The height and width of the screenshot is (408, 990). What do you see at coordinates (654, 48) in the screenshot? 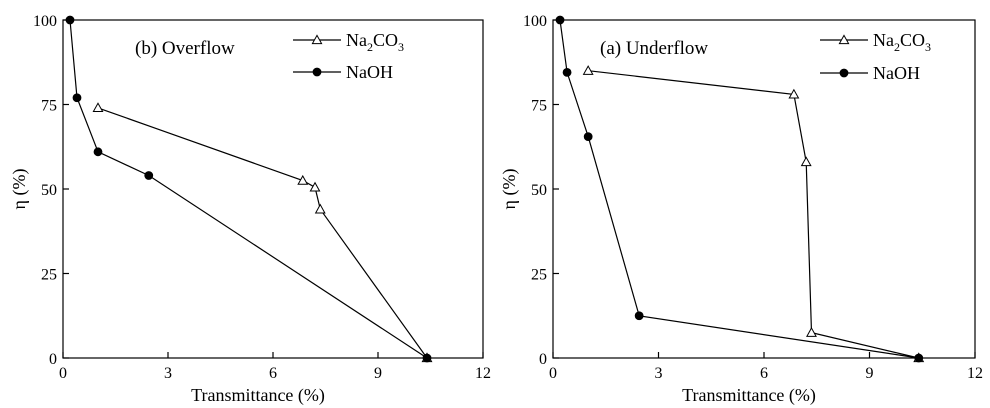
I see `chart-title: (a) Underflow` at bounding box center [654, 48].